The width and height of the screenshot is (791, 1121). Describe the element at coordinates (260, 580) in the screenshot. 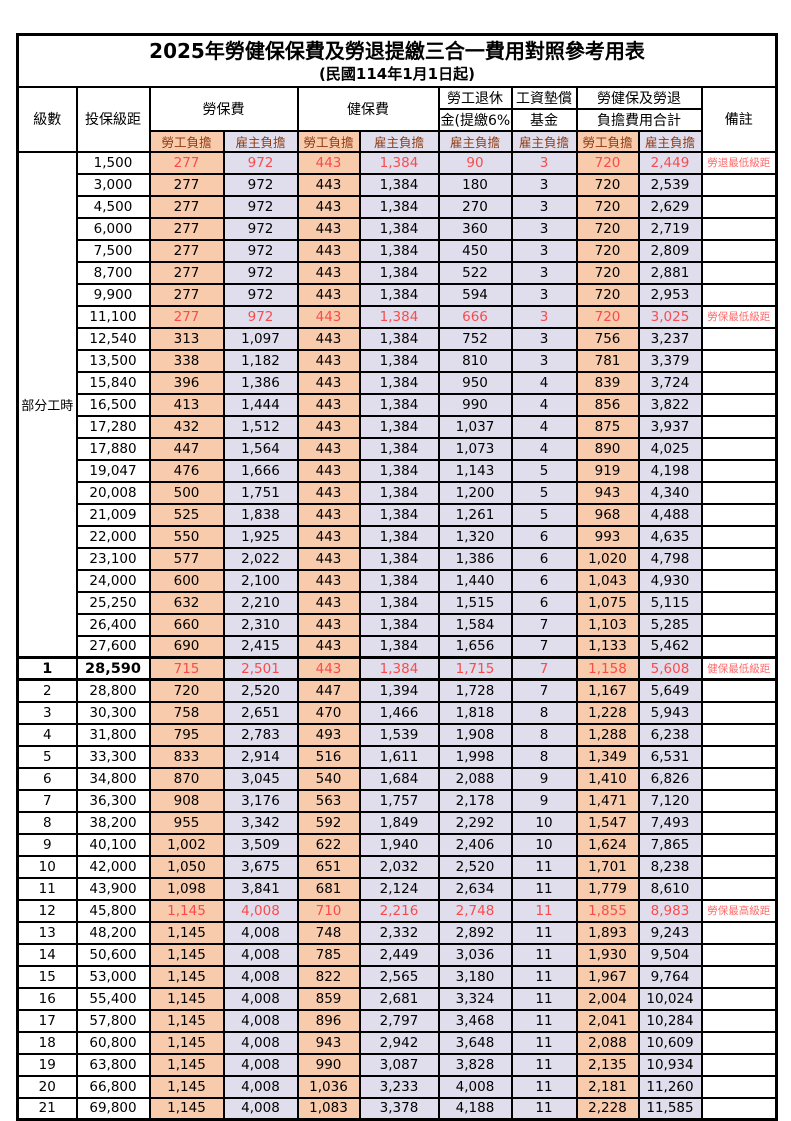

I see `cell-labor-employer: 2,100` at that location.